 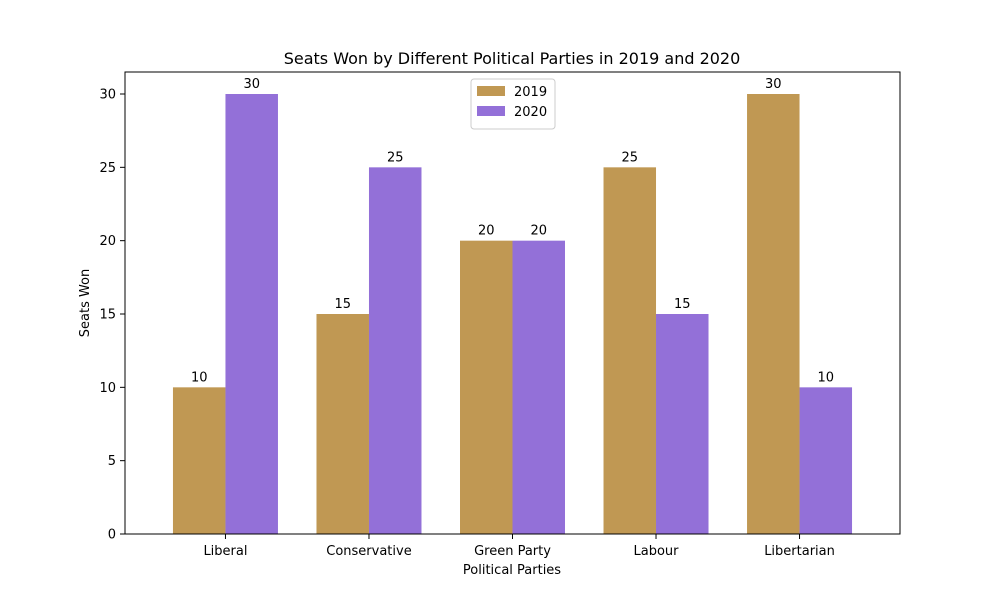 What do you see at coordinates (826, 460) in the screenshot?
I see `bar-2020-libertarian` at bounding box center [826, 460].